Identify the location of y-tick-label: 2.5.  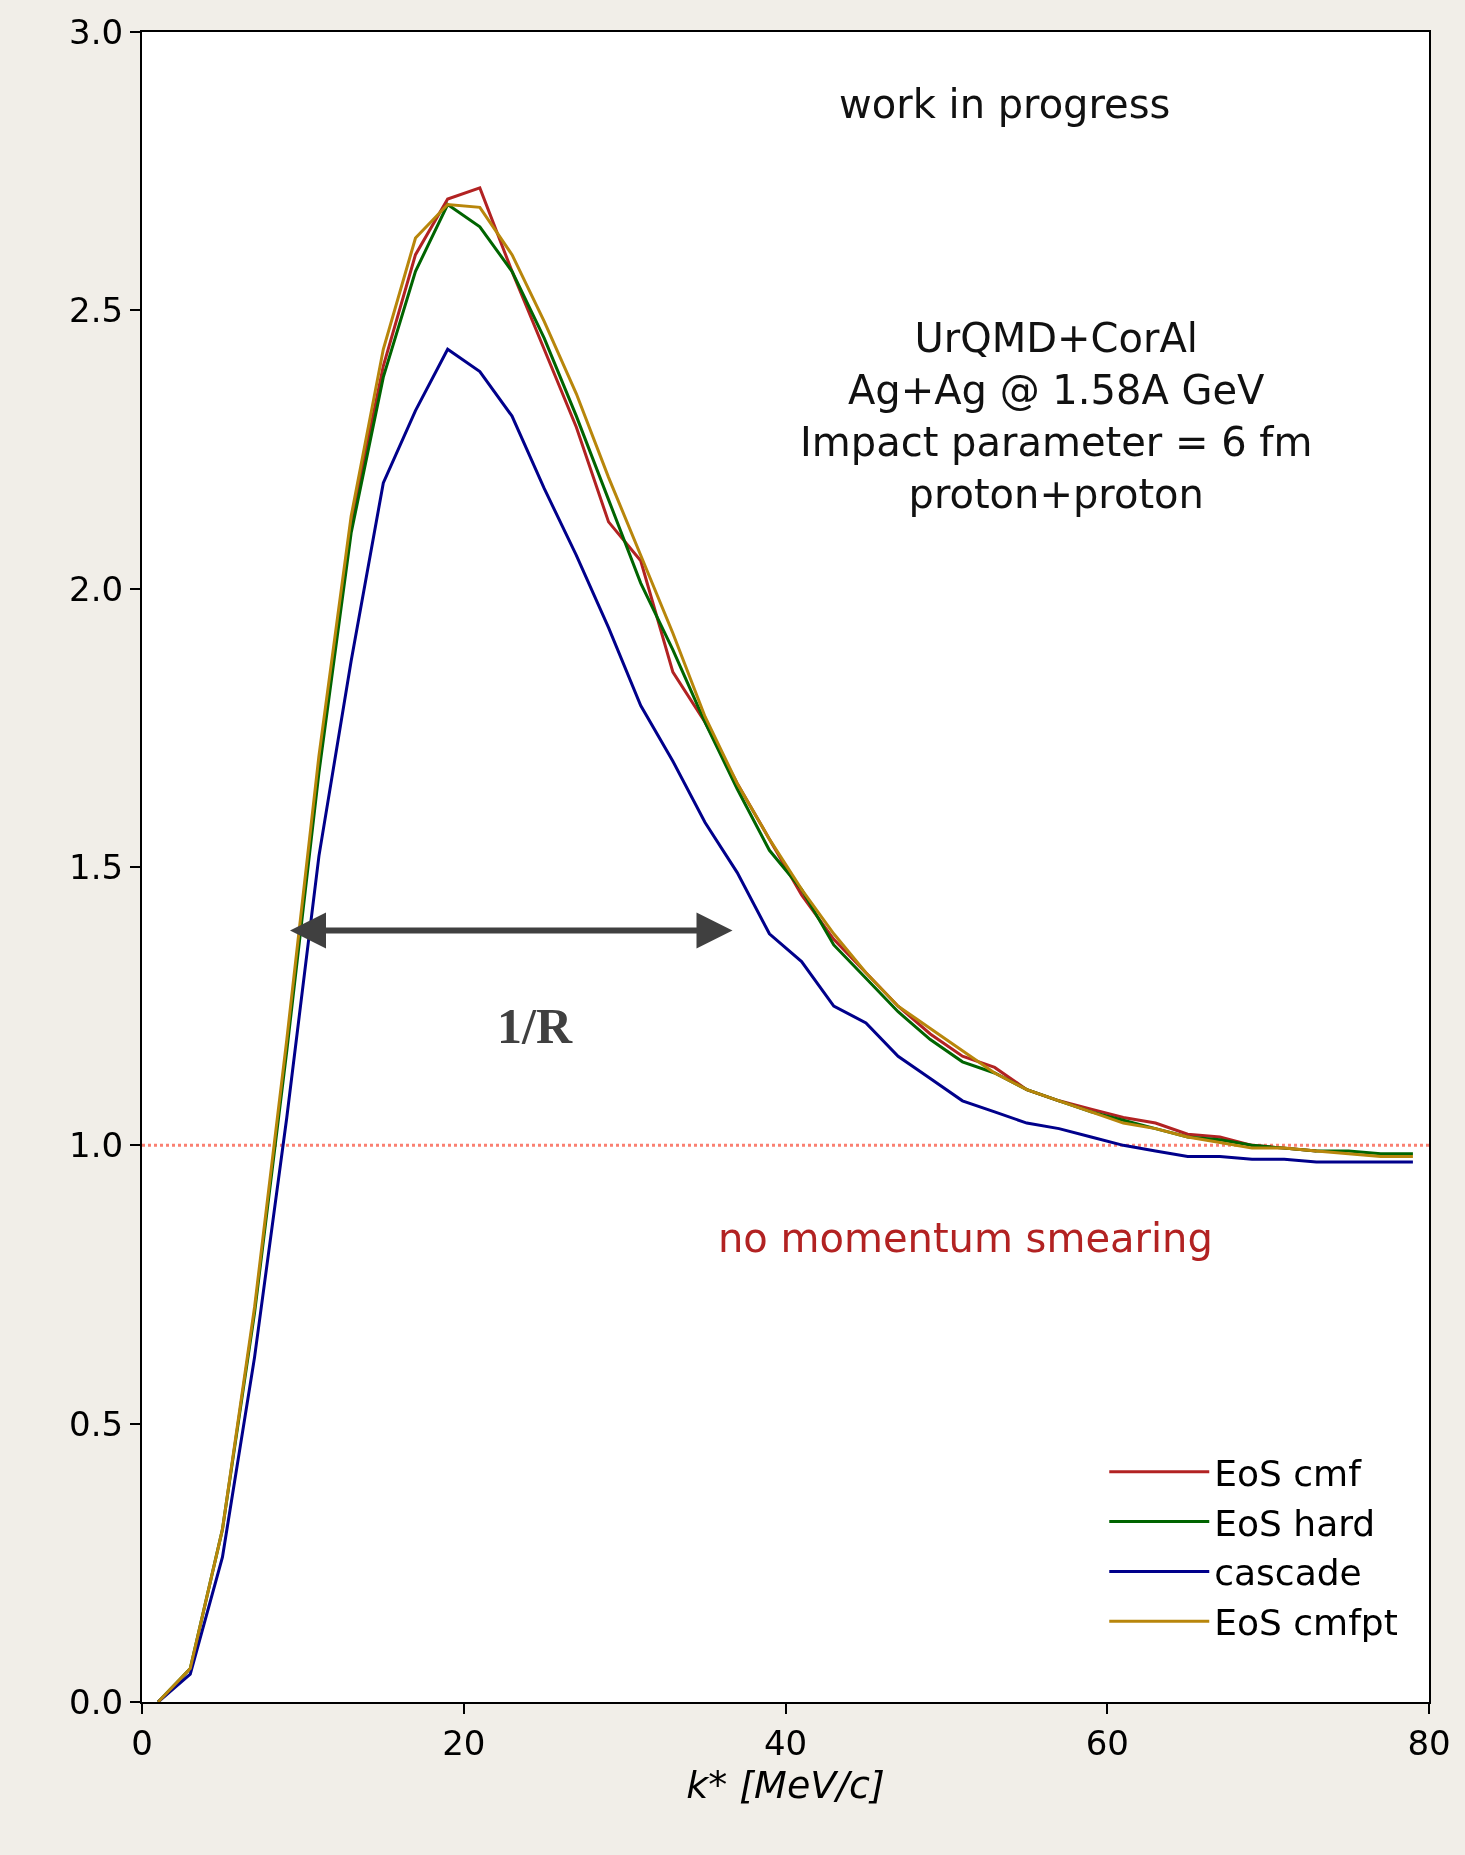
(96, 310).